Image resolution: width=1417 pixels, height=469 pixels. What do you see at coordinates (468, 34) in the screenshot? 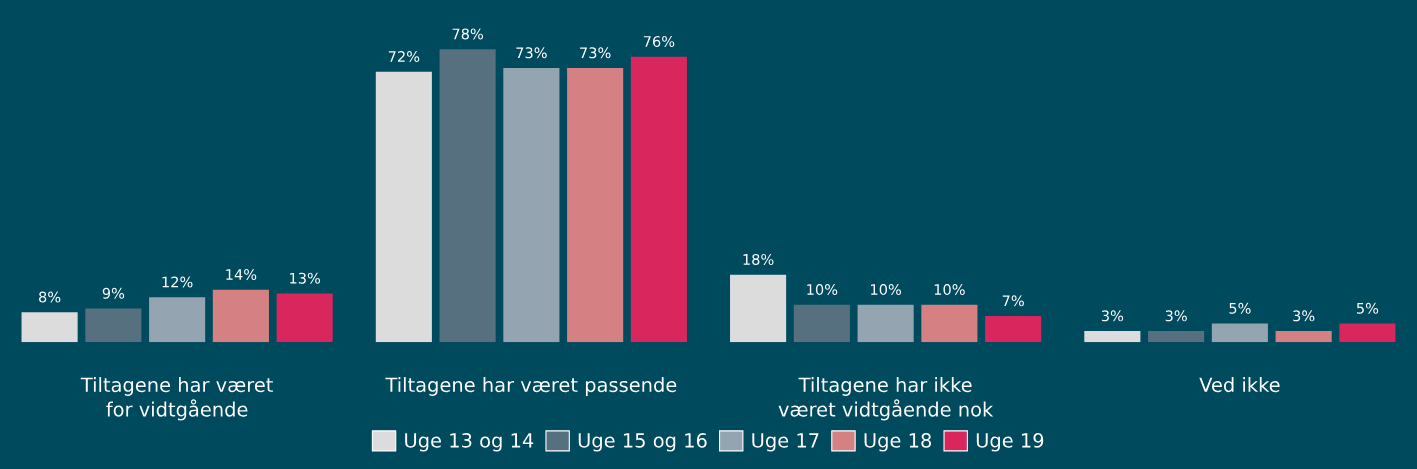
I see `data-label: 78%` at bounding box center [468, 34].